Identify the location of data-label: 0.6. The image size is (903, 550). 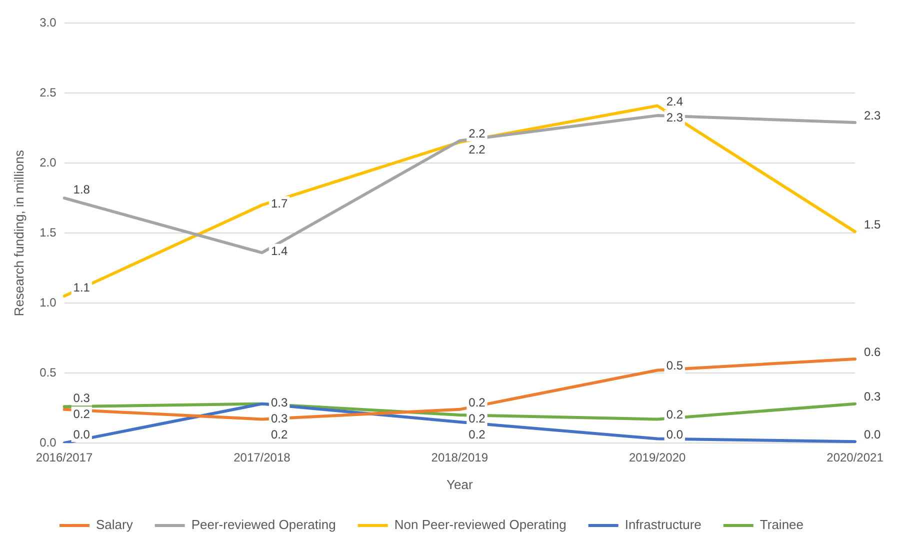
(873, 351).